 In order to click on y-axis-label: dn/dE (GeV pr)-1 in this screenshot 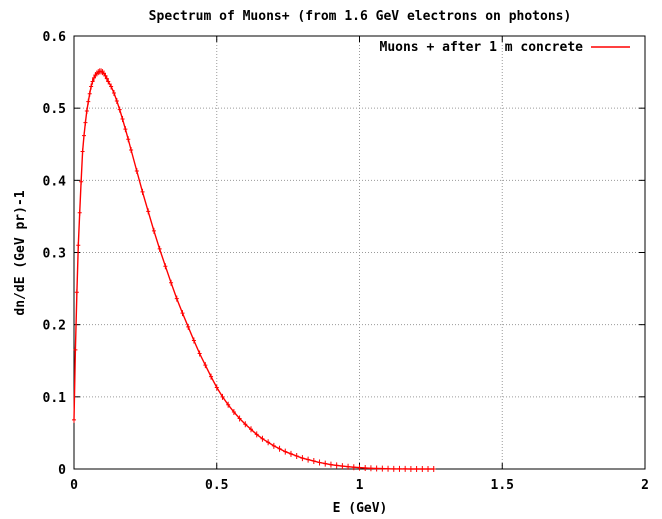, I will do `click(20, 252)`.